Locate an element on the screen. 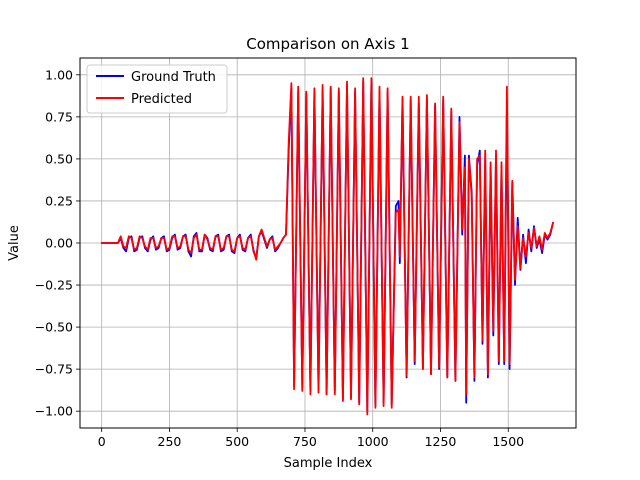 The height and width of the screenshot is (480, 640). y-tick-label: 0.75 is located at coordinates (59, 116).